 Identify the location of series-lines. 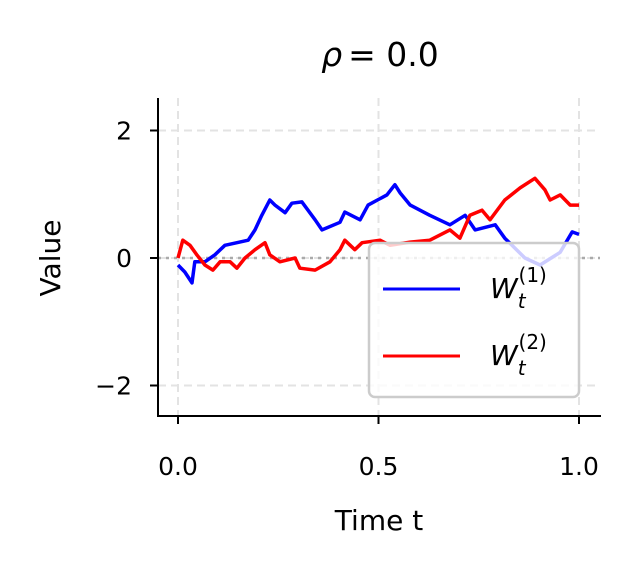
(378, 230).